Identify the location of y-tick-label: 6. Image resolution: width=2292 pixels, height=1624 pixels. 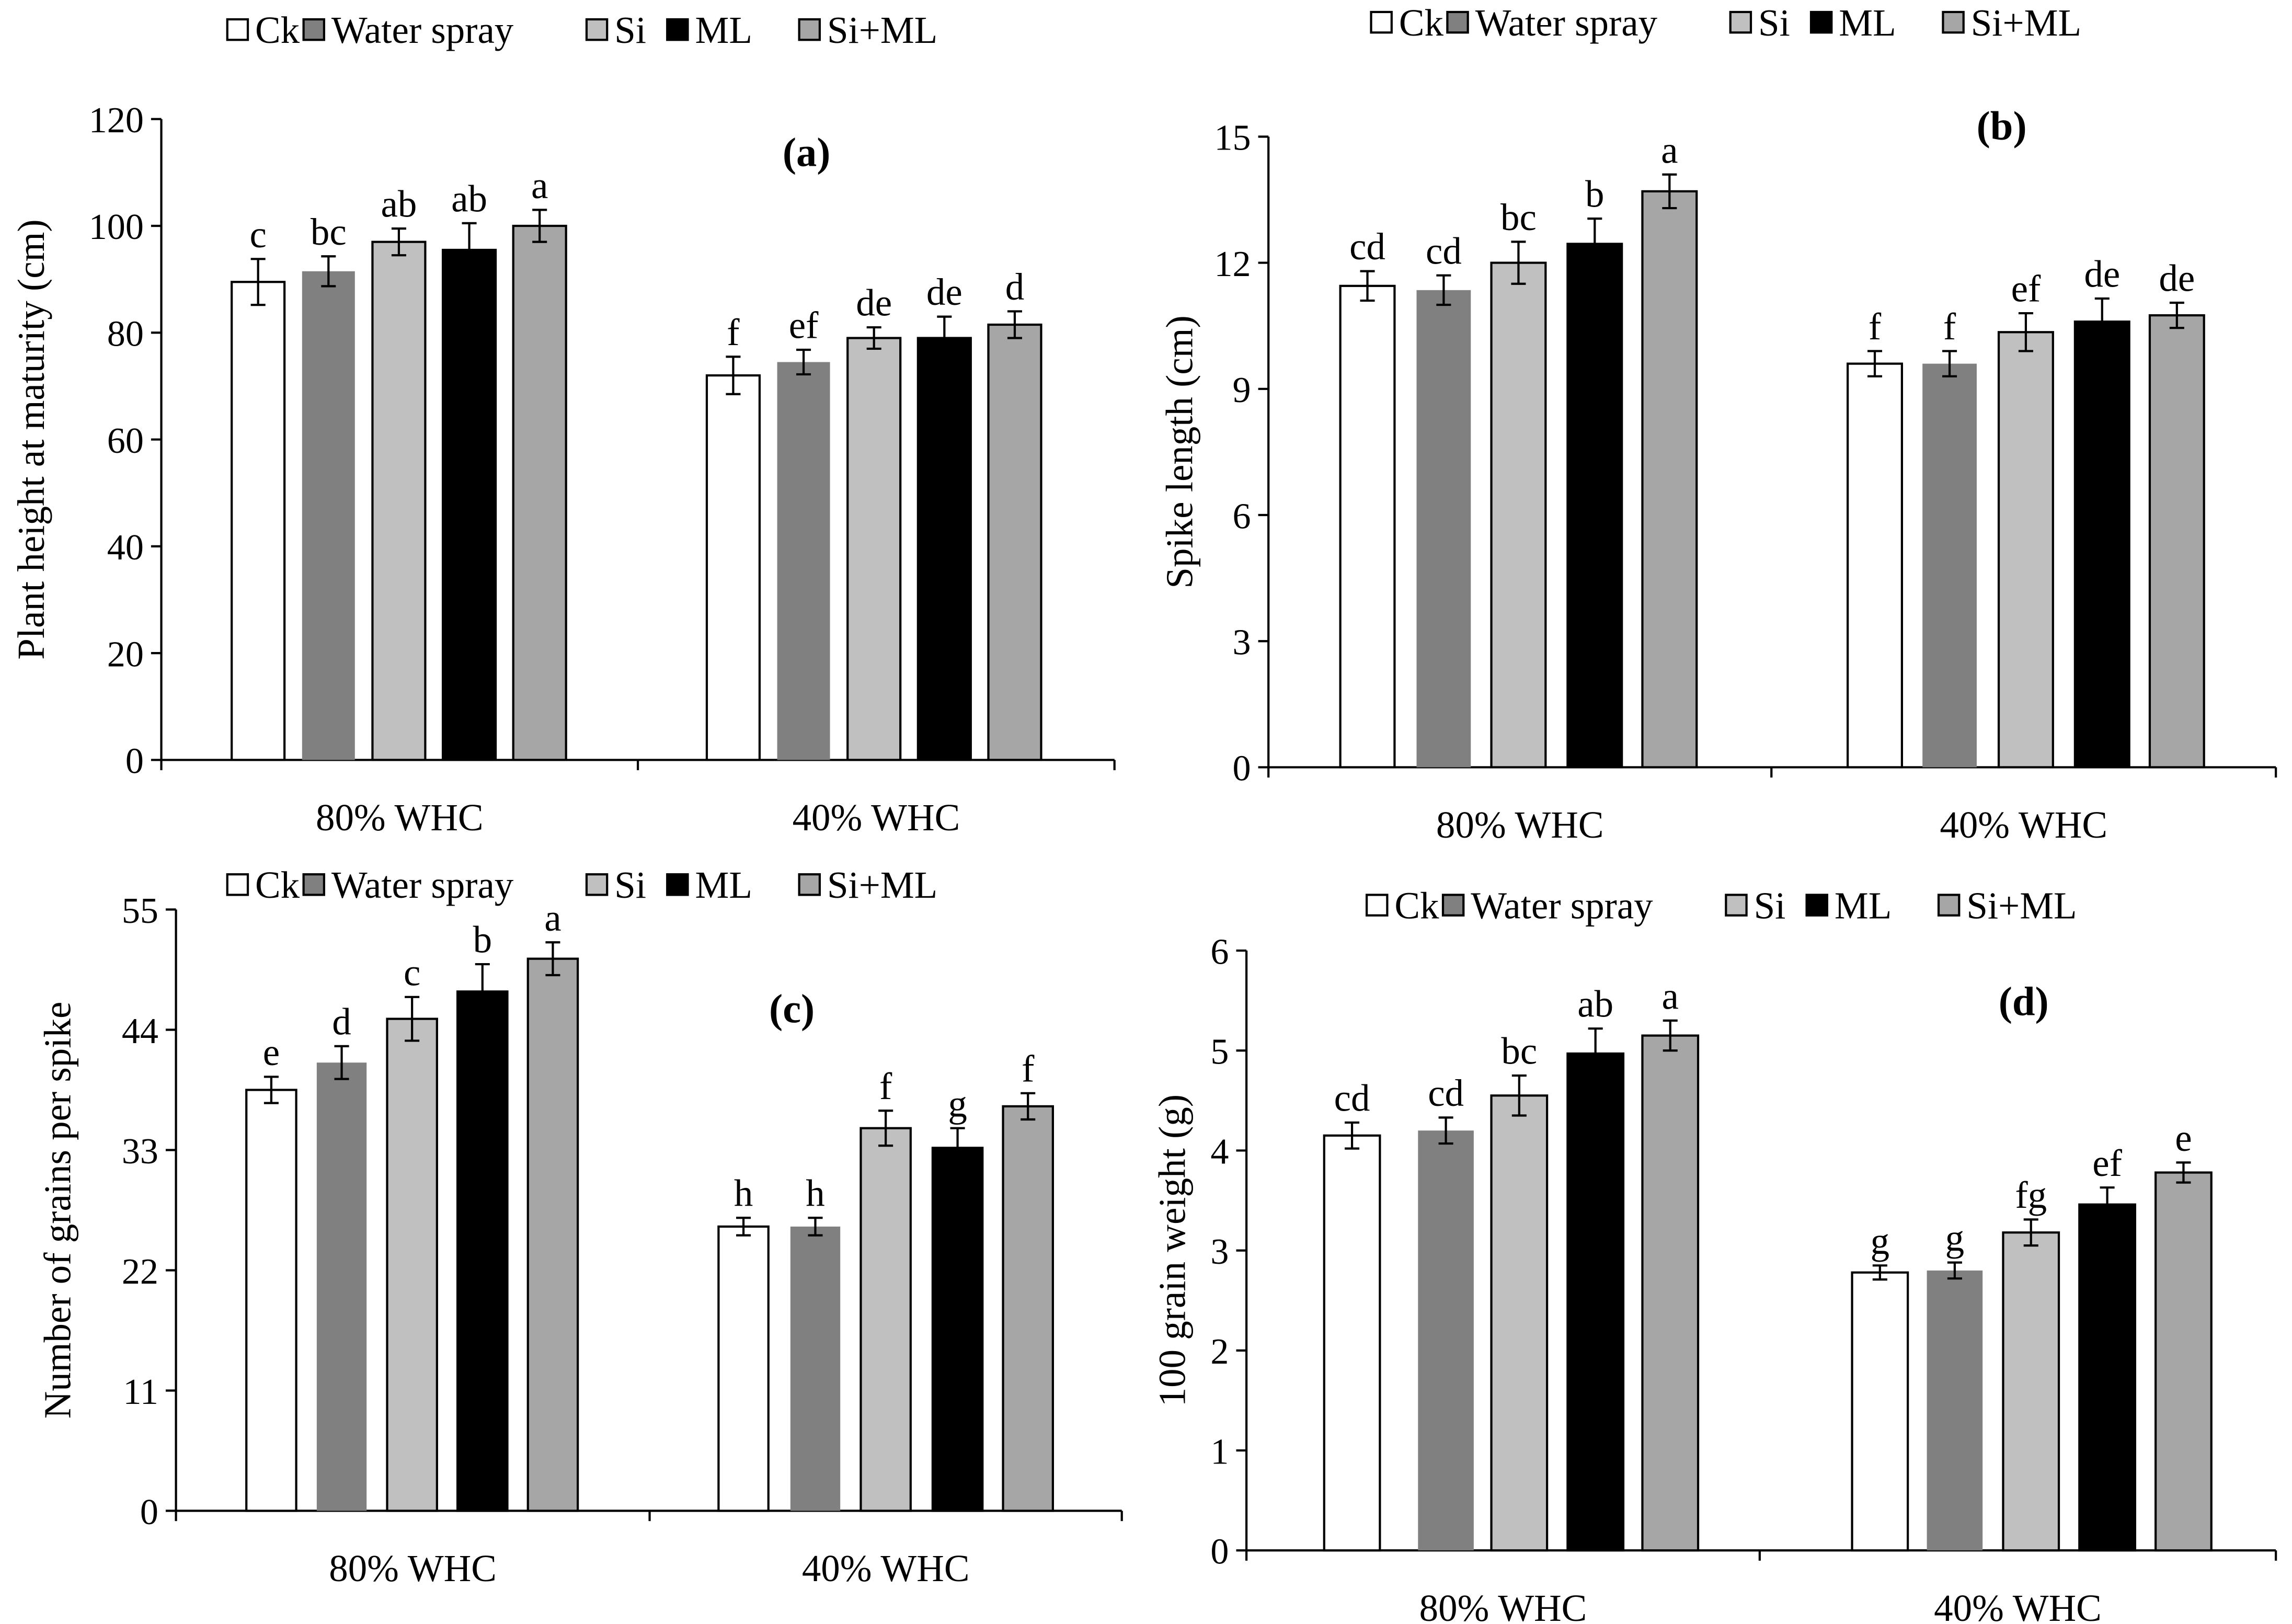
(1219, 952).